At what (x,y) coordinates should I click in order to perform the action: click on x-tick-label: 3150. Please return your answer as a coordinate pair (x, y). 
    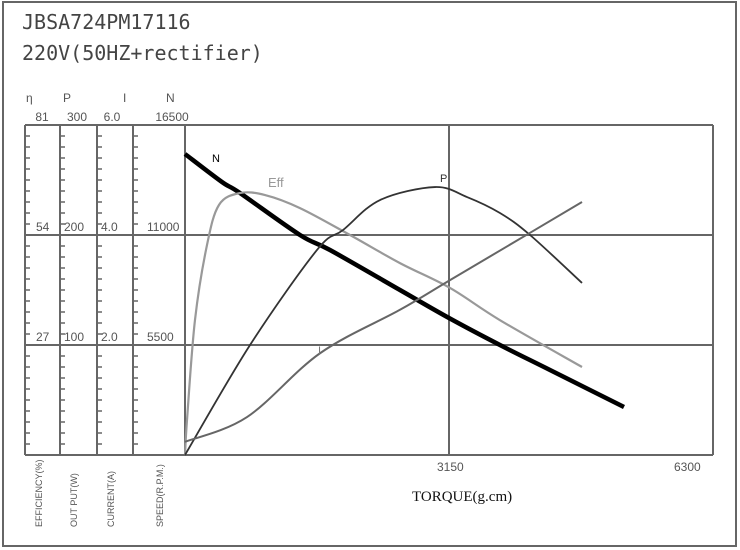
    Looking at the image, I should click on (450, 467).